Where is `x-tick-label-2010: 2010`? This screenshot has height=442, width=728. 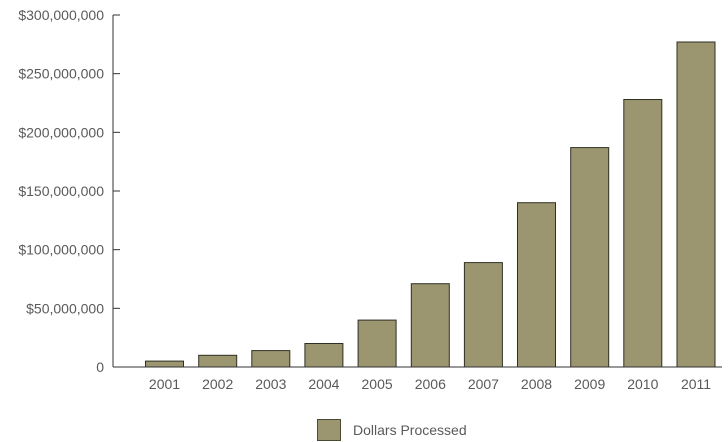 x-tick-label-2010: 2010 is located at coordinates (642, 384).